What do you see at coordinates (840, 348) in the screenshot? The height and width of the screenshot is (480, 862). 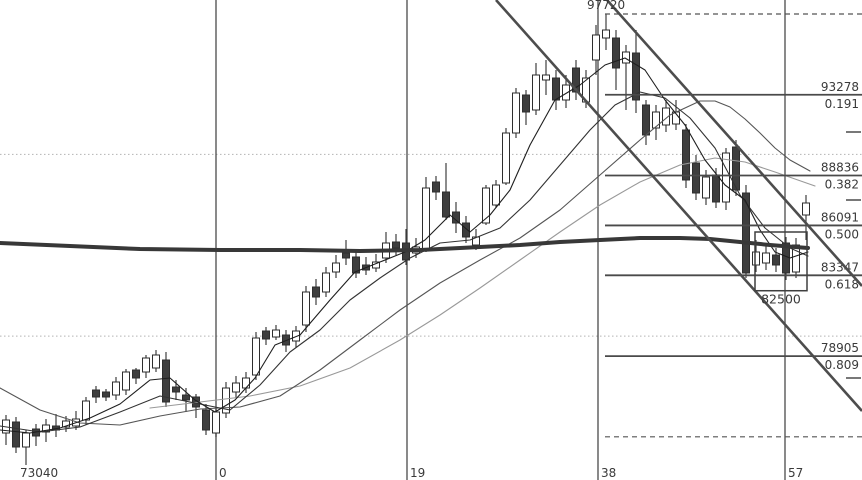 I see `fib-price-label: 78905` at bounding box center [840, 348].